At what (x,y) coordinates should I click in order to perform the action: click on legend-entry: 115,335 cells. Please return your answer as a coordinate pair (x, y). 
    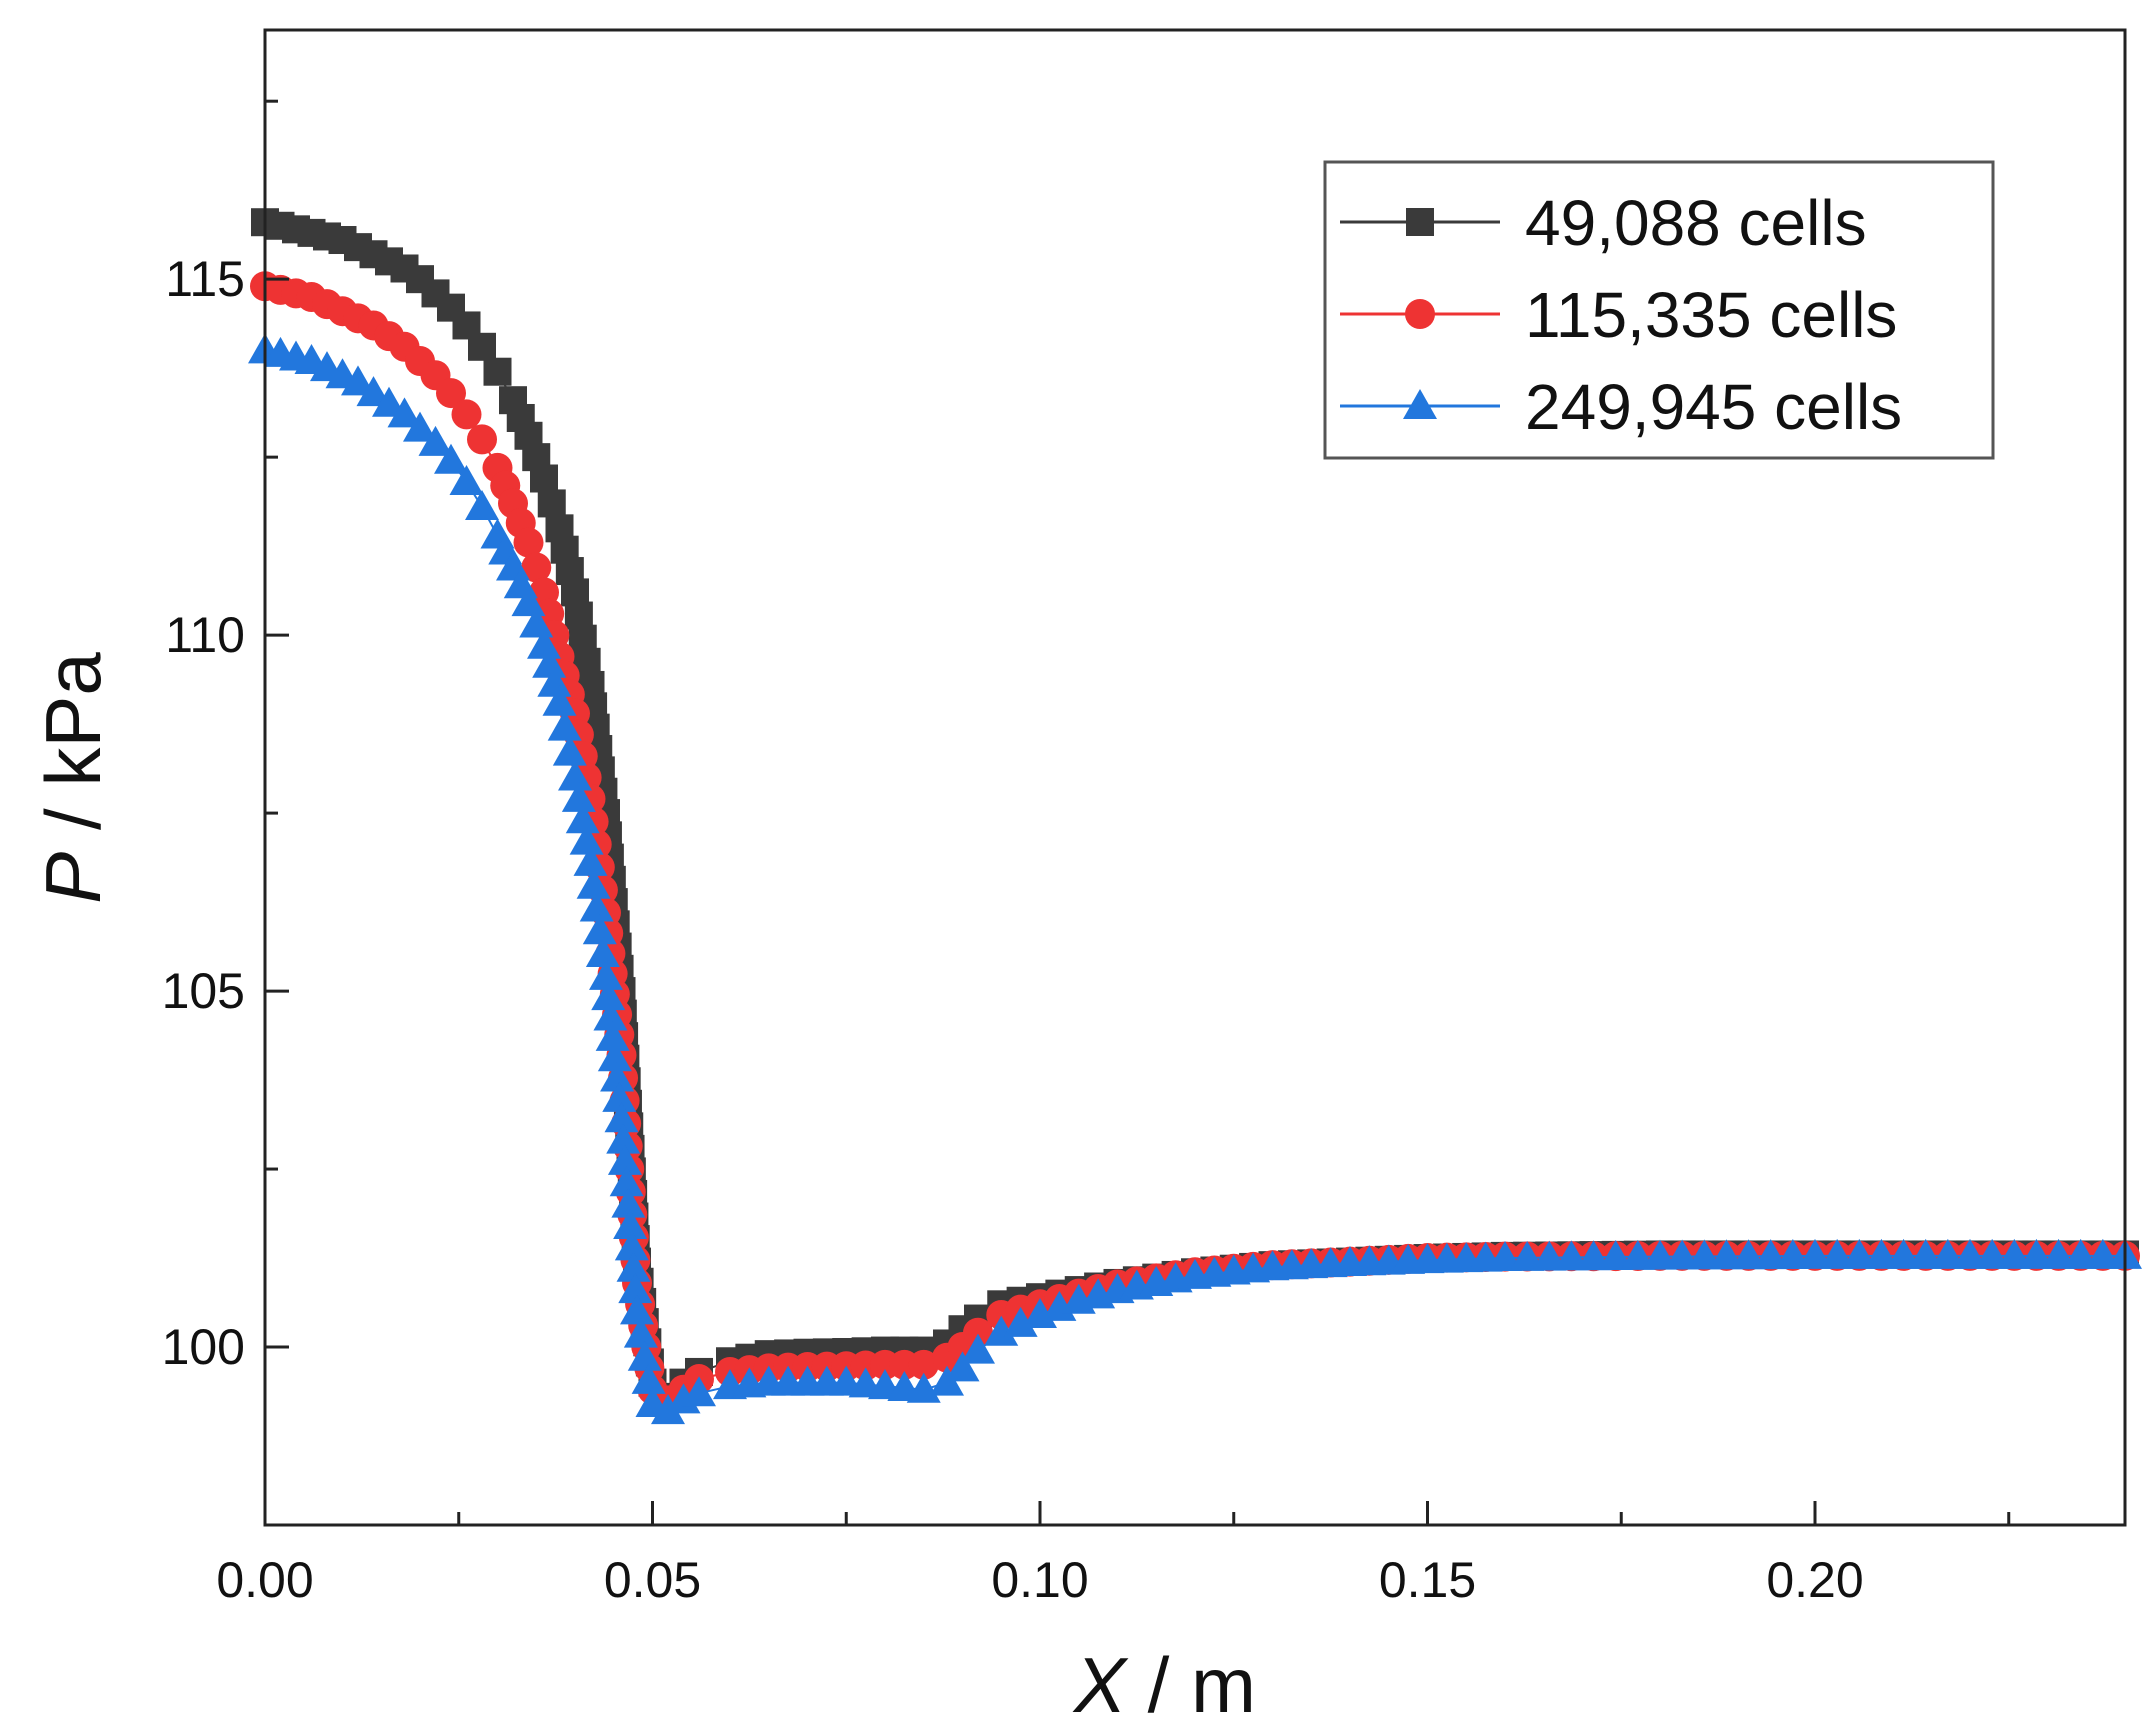
    Looking at the image, I should click on (1618, 315).